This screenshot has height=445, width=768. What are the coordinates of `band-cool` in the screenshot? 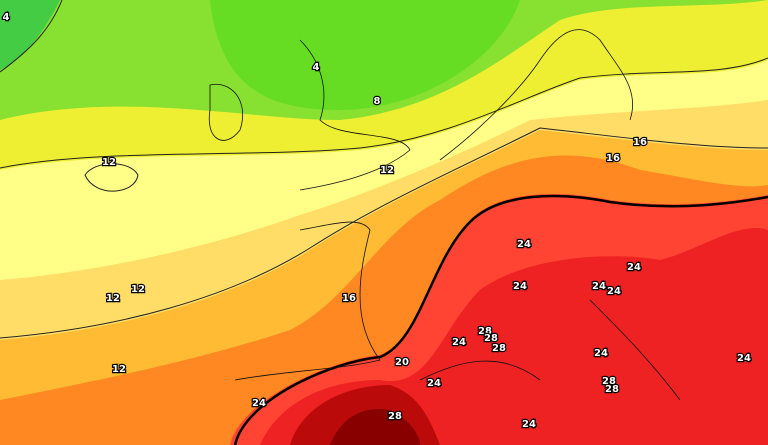 It's located at (30, 35).